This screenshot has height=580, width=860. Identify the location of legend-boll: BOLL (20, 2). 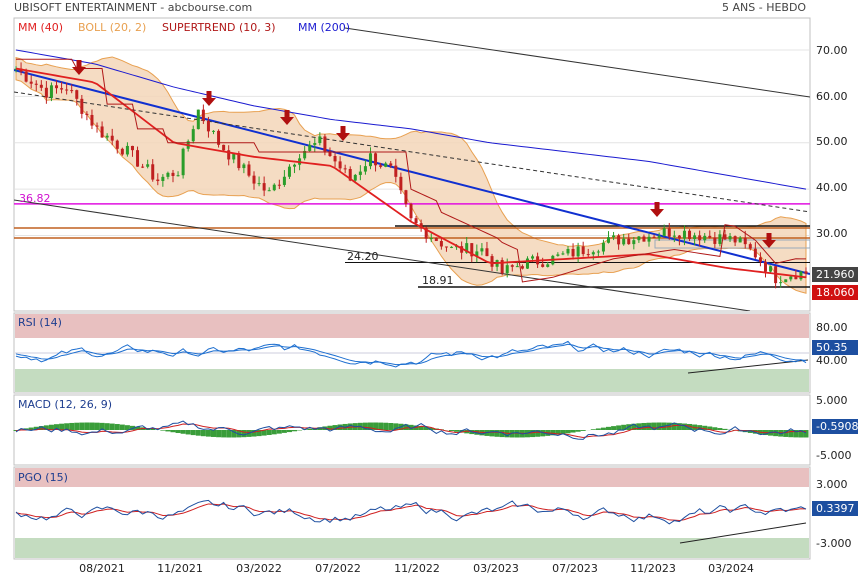
(112, 27).